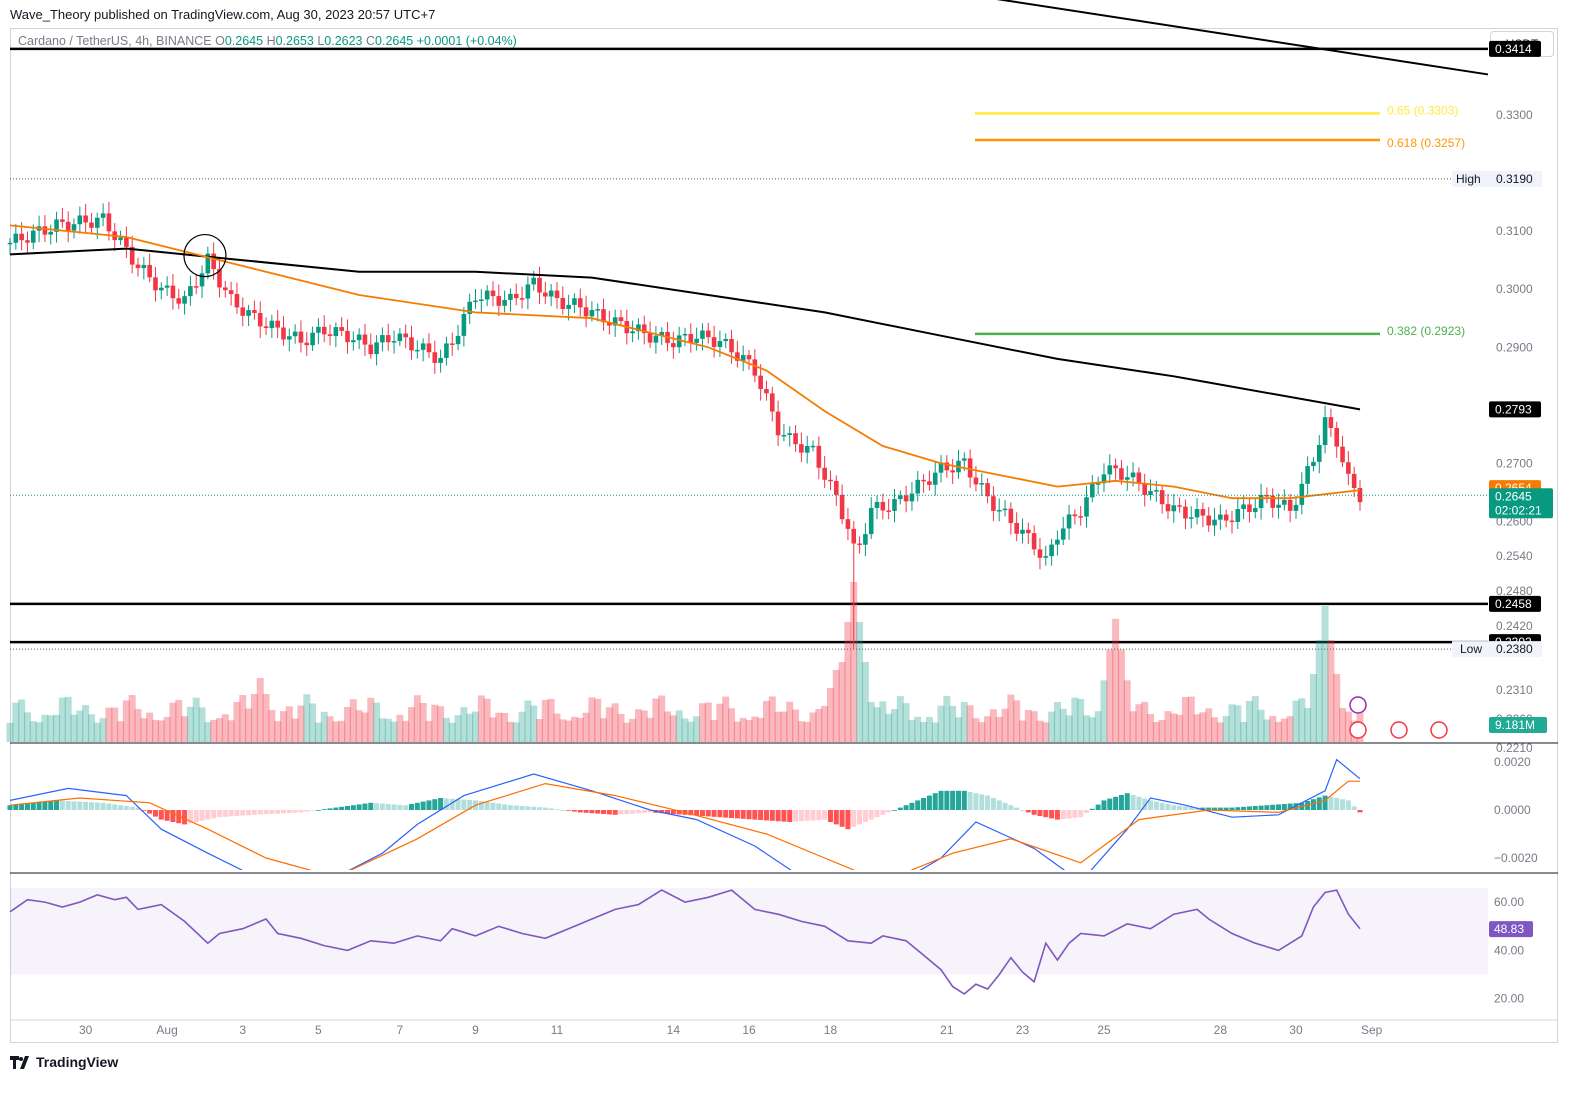 This screenshot has width=1595, height=1097. I want to click on time-axis-label: 30, so click(86, 1030).